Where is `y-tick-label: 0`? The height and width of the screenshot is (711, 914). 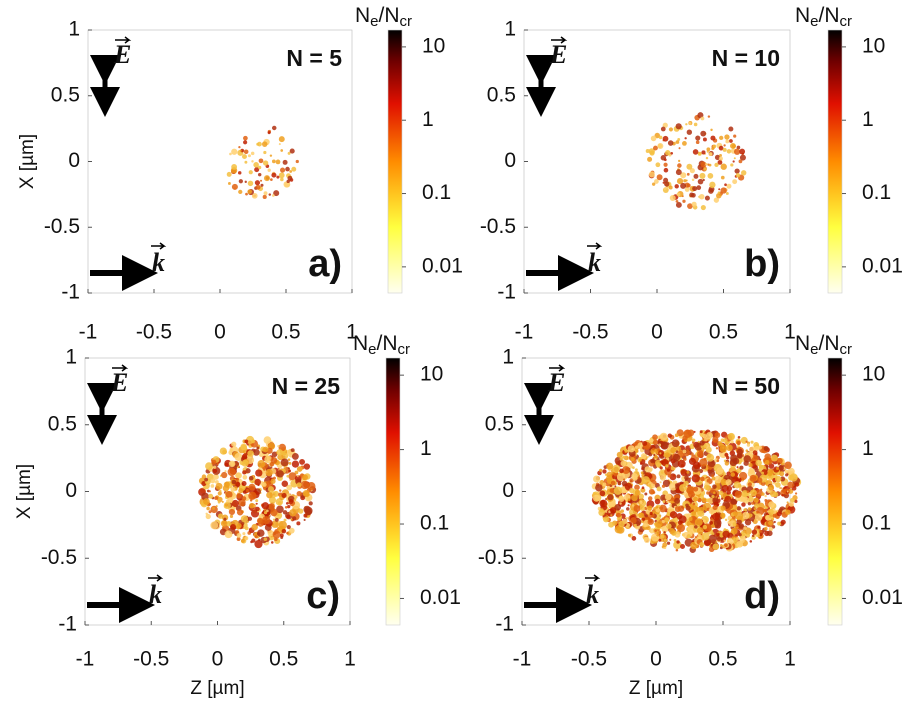 y-tick-label: 0 is located at coordinates (508, 490).